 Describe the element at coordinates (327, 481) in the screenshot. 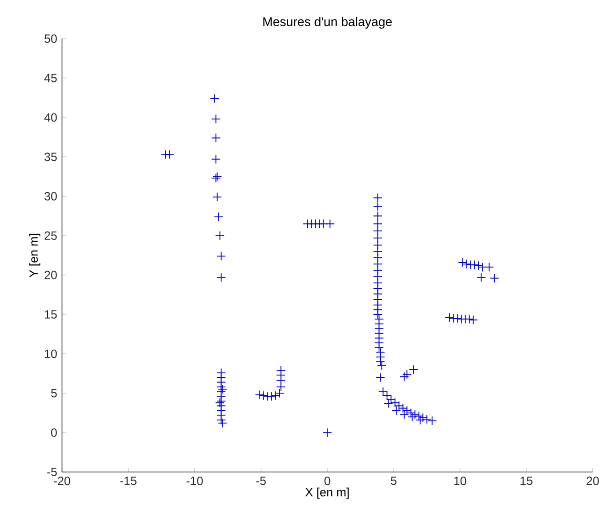

I see `x-tick-label: 0` at that location.